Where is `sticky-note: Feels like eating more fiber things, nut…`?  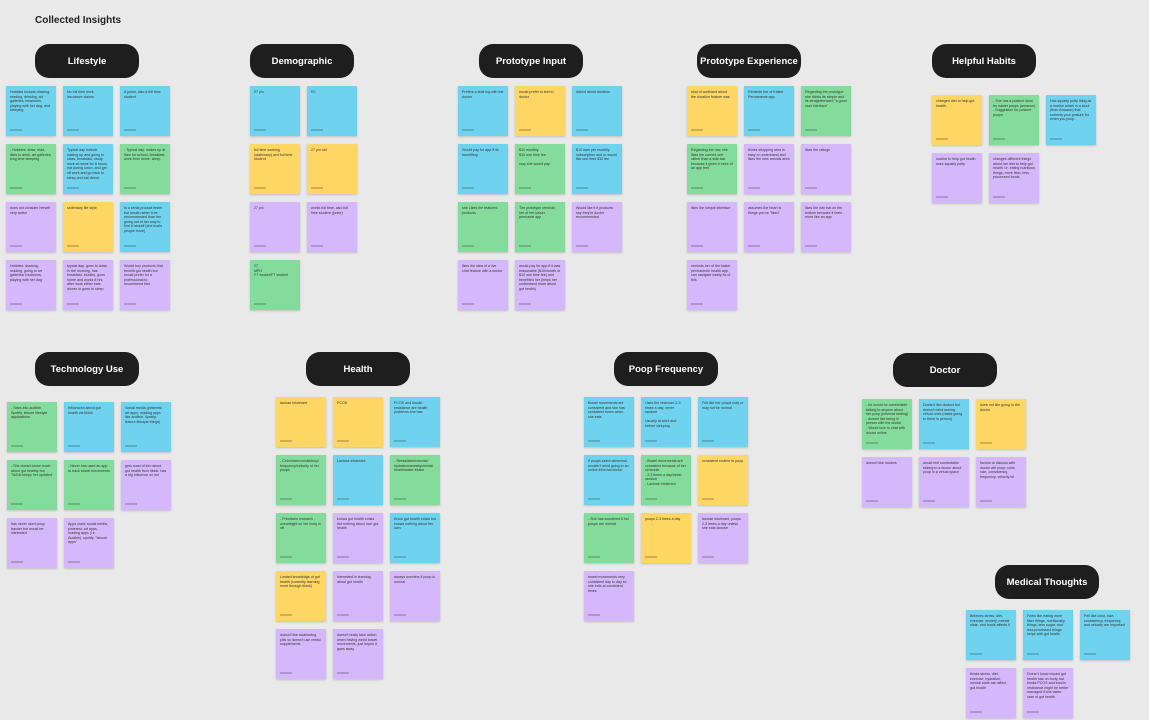
sticky-note: Feels like eating more fiber things, nut… is located at coordinates (1048, 635).